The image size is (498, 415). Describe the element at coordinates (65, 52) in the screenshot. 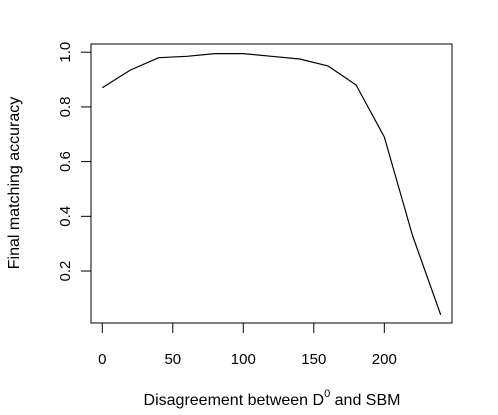

I see `y-tick-label: 1.0` at that location.